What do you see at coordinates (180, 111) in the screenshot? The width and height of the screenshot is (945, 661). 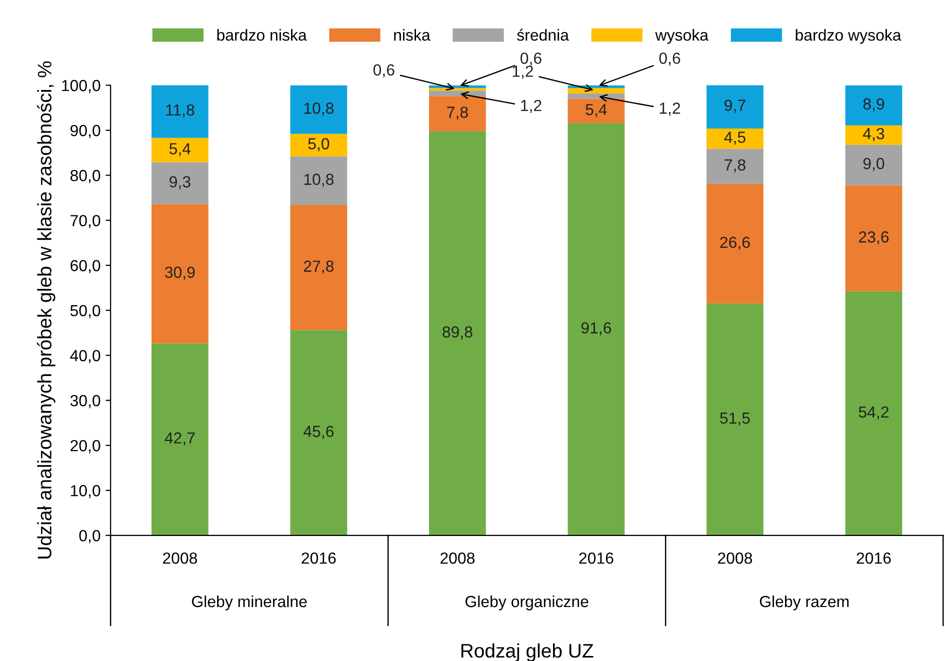 I see `data-label: 11,8` at bounding box center [180, 111].